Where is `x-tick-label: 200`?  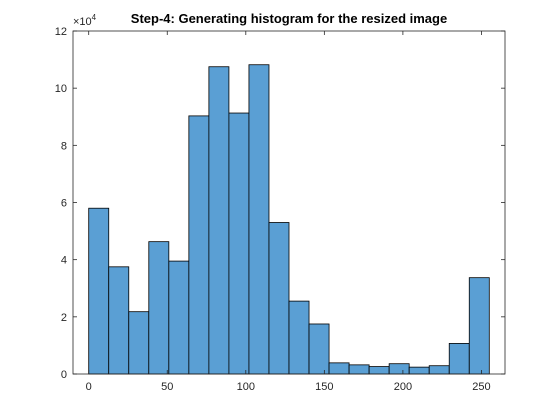 x-tick-label: 200 is located at coordinates (403, 387).